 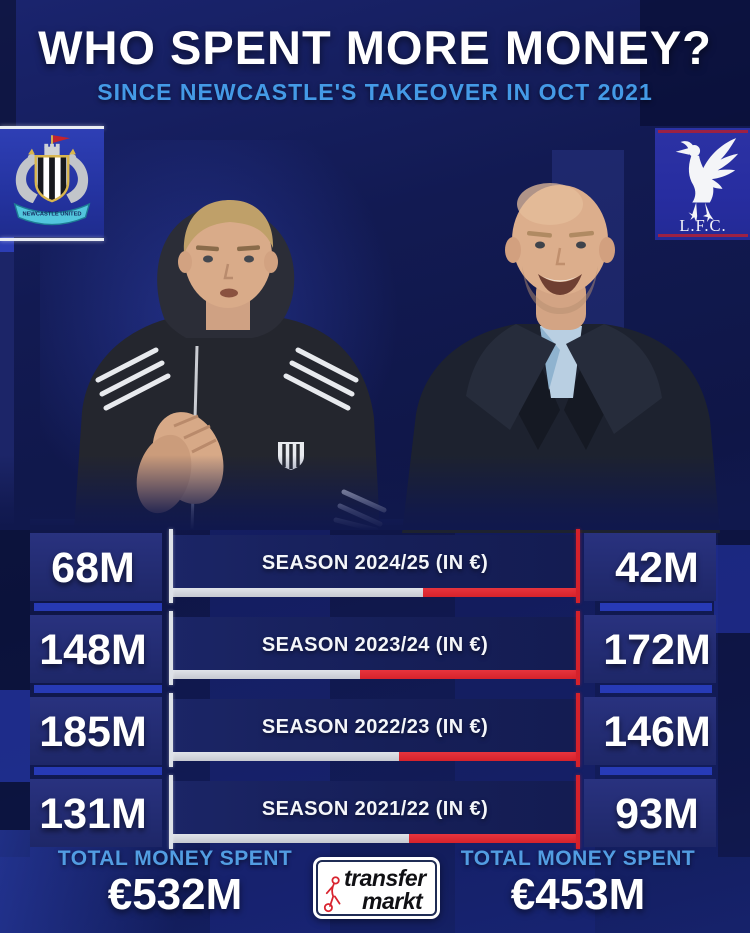 I want to click on page-title: WHO SPENT MORE MONEY?, so click(x=375, y=47).